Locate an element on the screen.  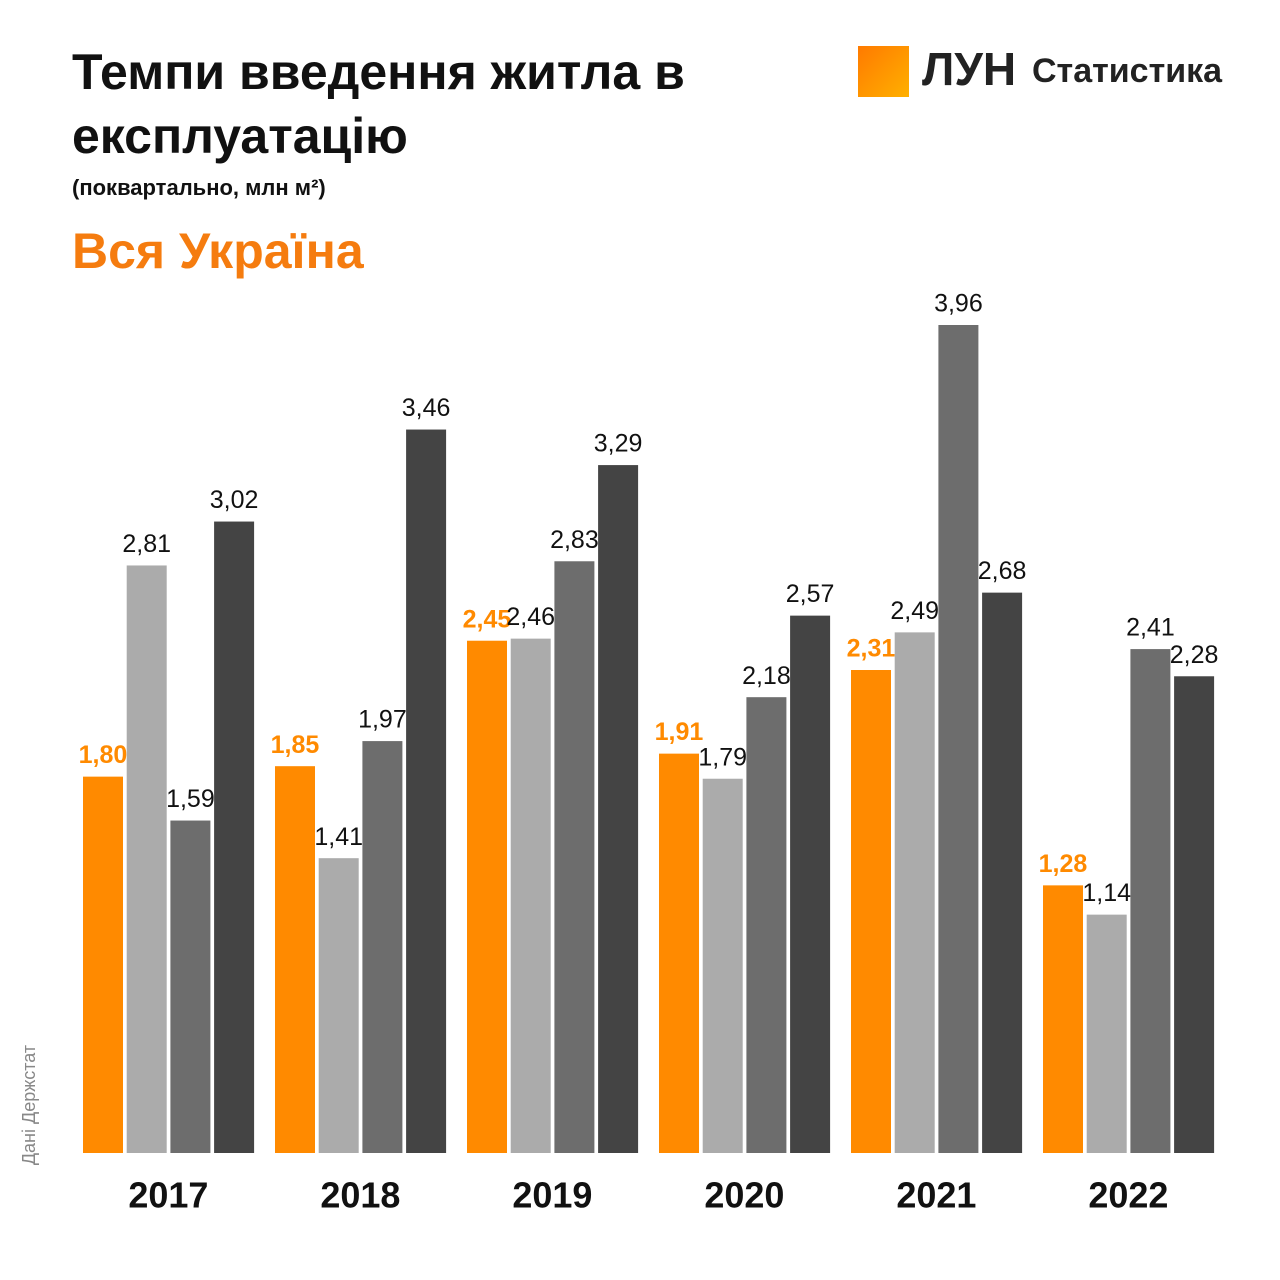
logo-brand: ЛУН is located at coordinates (969, 69).